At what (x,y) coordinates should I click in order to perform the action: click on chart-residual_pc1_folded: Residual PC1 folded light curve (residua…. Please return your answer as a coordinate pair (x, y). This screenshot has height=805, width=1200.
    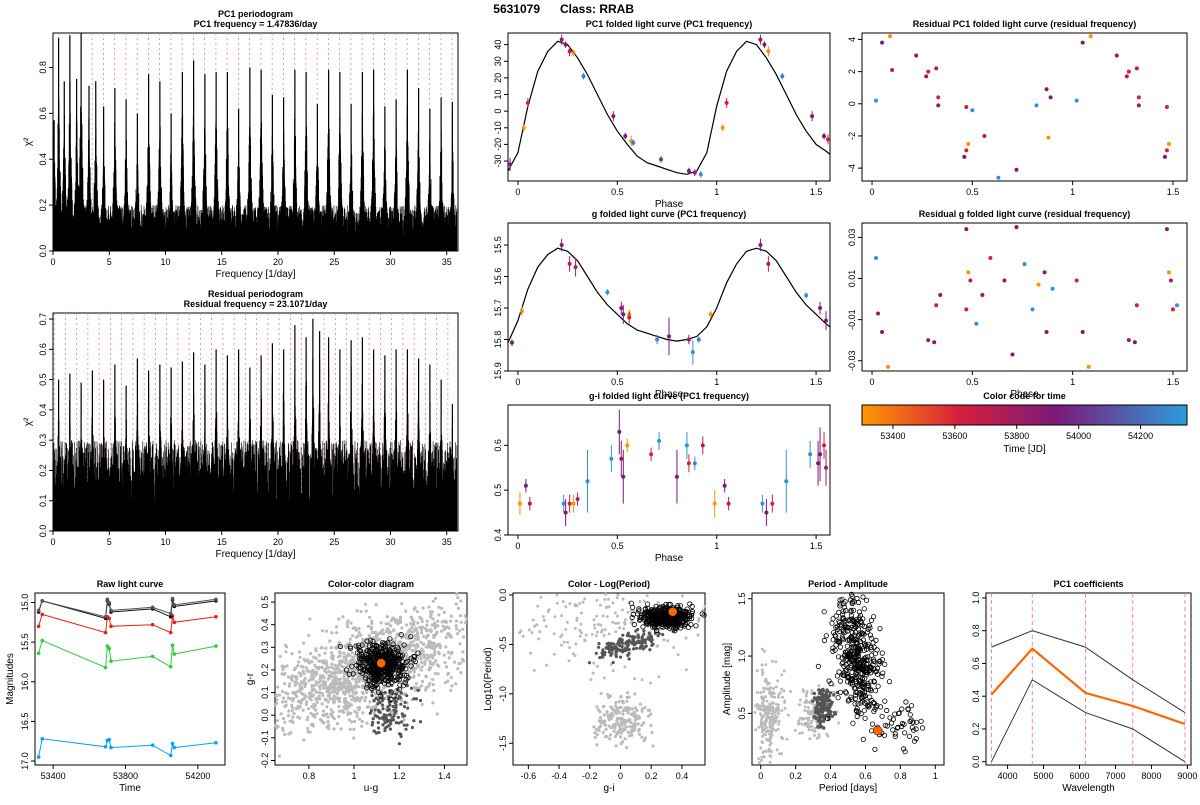
    Looking at the image, I should click on (1017, 108).